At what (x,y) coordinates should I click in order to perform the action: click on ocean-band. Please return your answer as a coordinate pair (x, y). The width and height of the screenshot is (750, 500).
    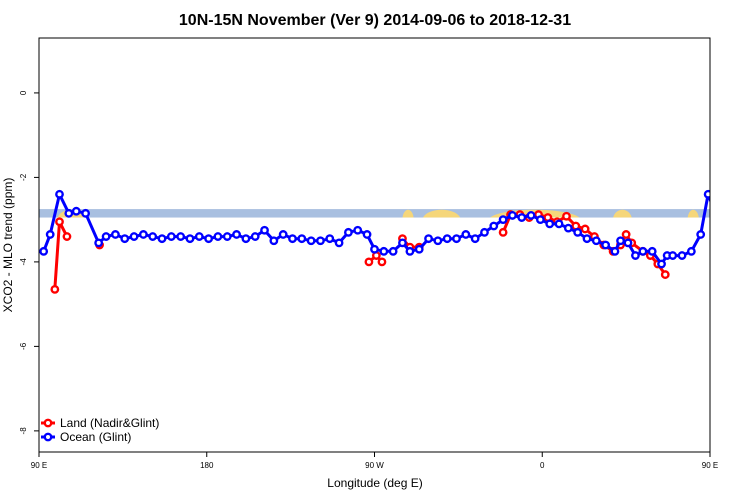
    Looking at the image, I should click on (374, 213).